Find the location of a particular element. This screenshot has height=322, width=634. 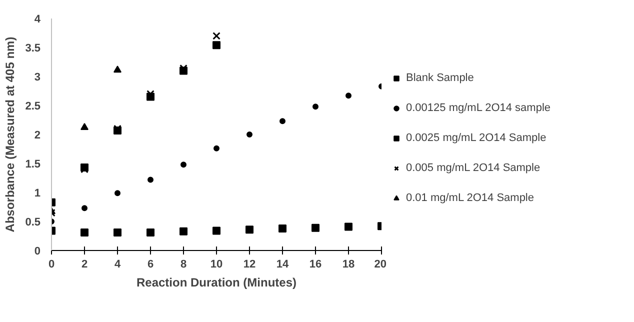

x-axis-title: Reaction Duration (Minutes) is located at coordinates (216, 283).